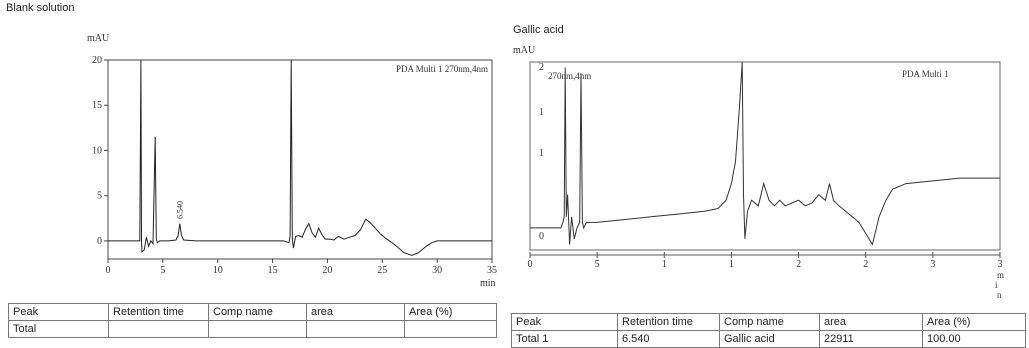 The width and height of the screenshot is (1029, 348). What do you see at coordinates (382, 270) in the screenshot?
I see `x-tick-label: 25` at bounding box center [382, 270].